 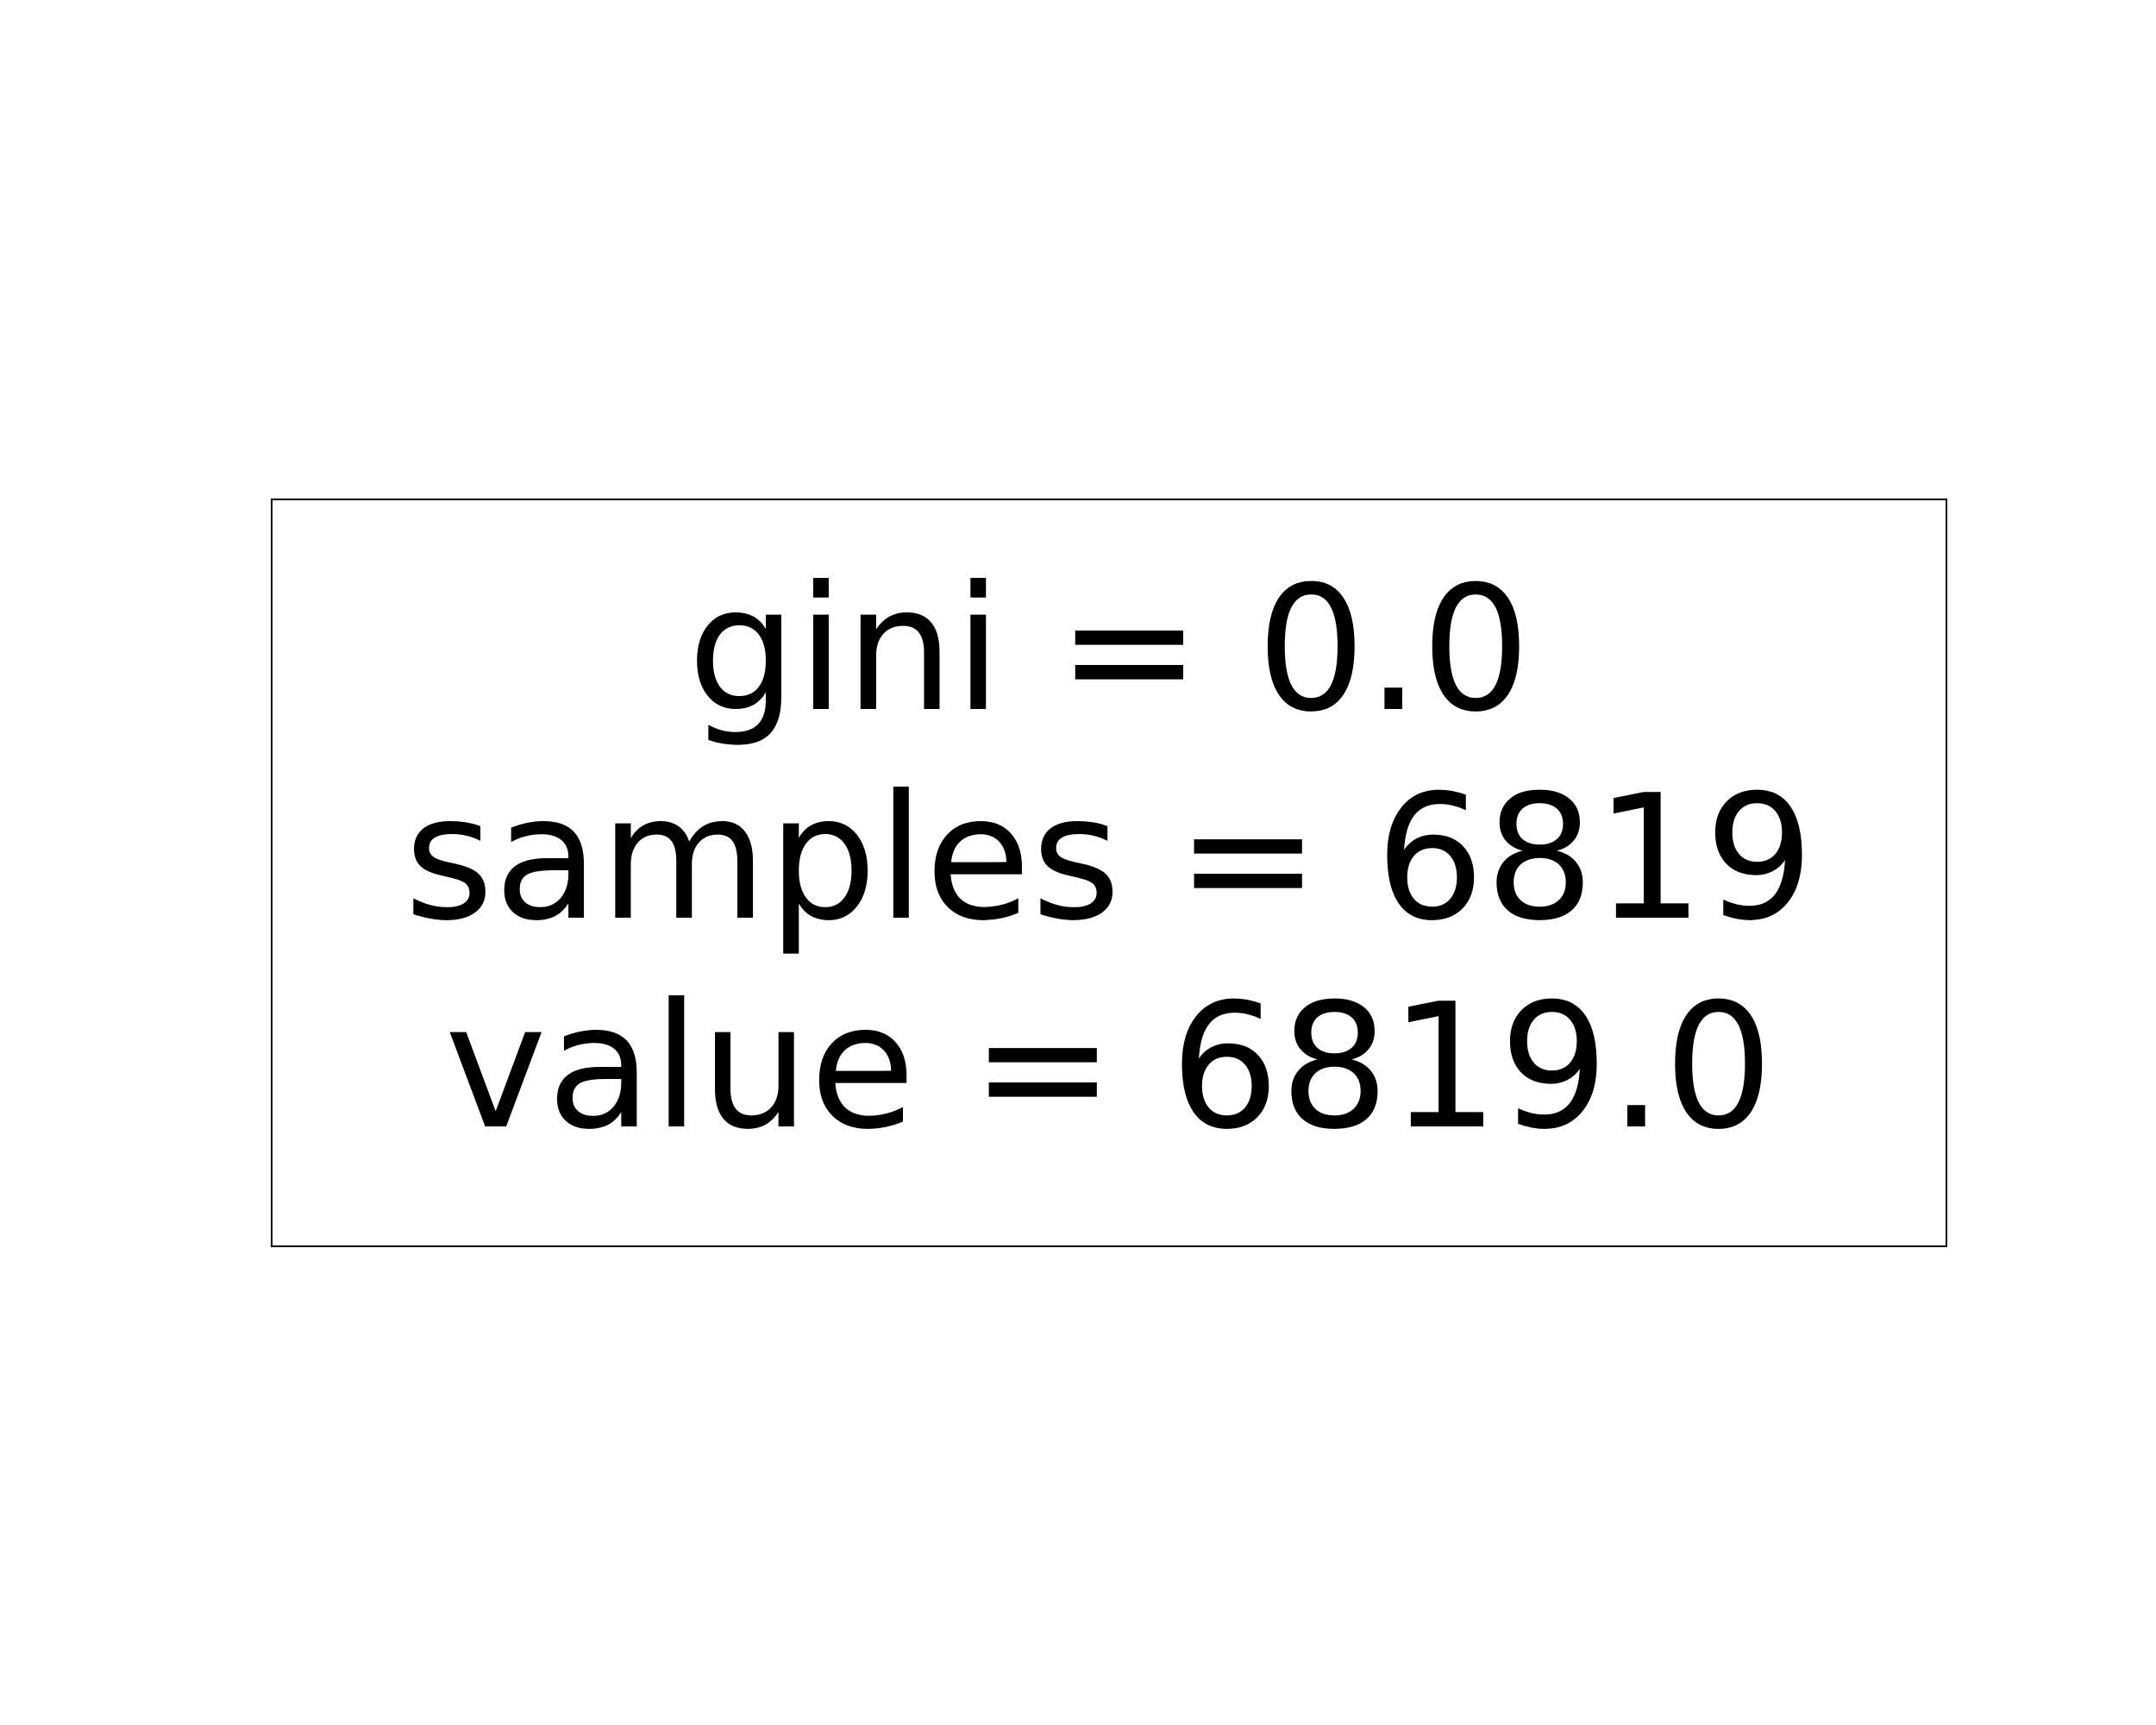 I want to click on node-gini-label: gini = 0.0, so click(x=1109, y=650).